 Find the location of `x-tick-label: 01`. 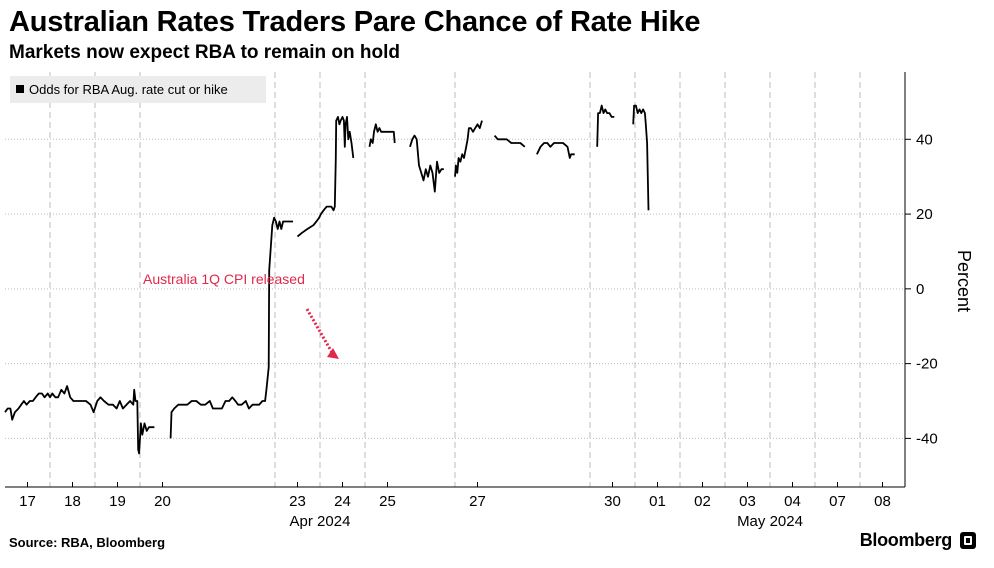

x-tick-label: 01 is located at coordinates (657, 501).